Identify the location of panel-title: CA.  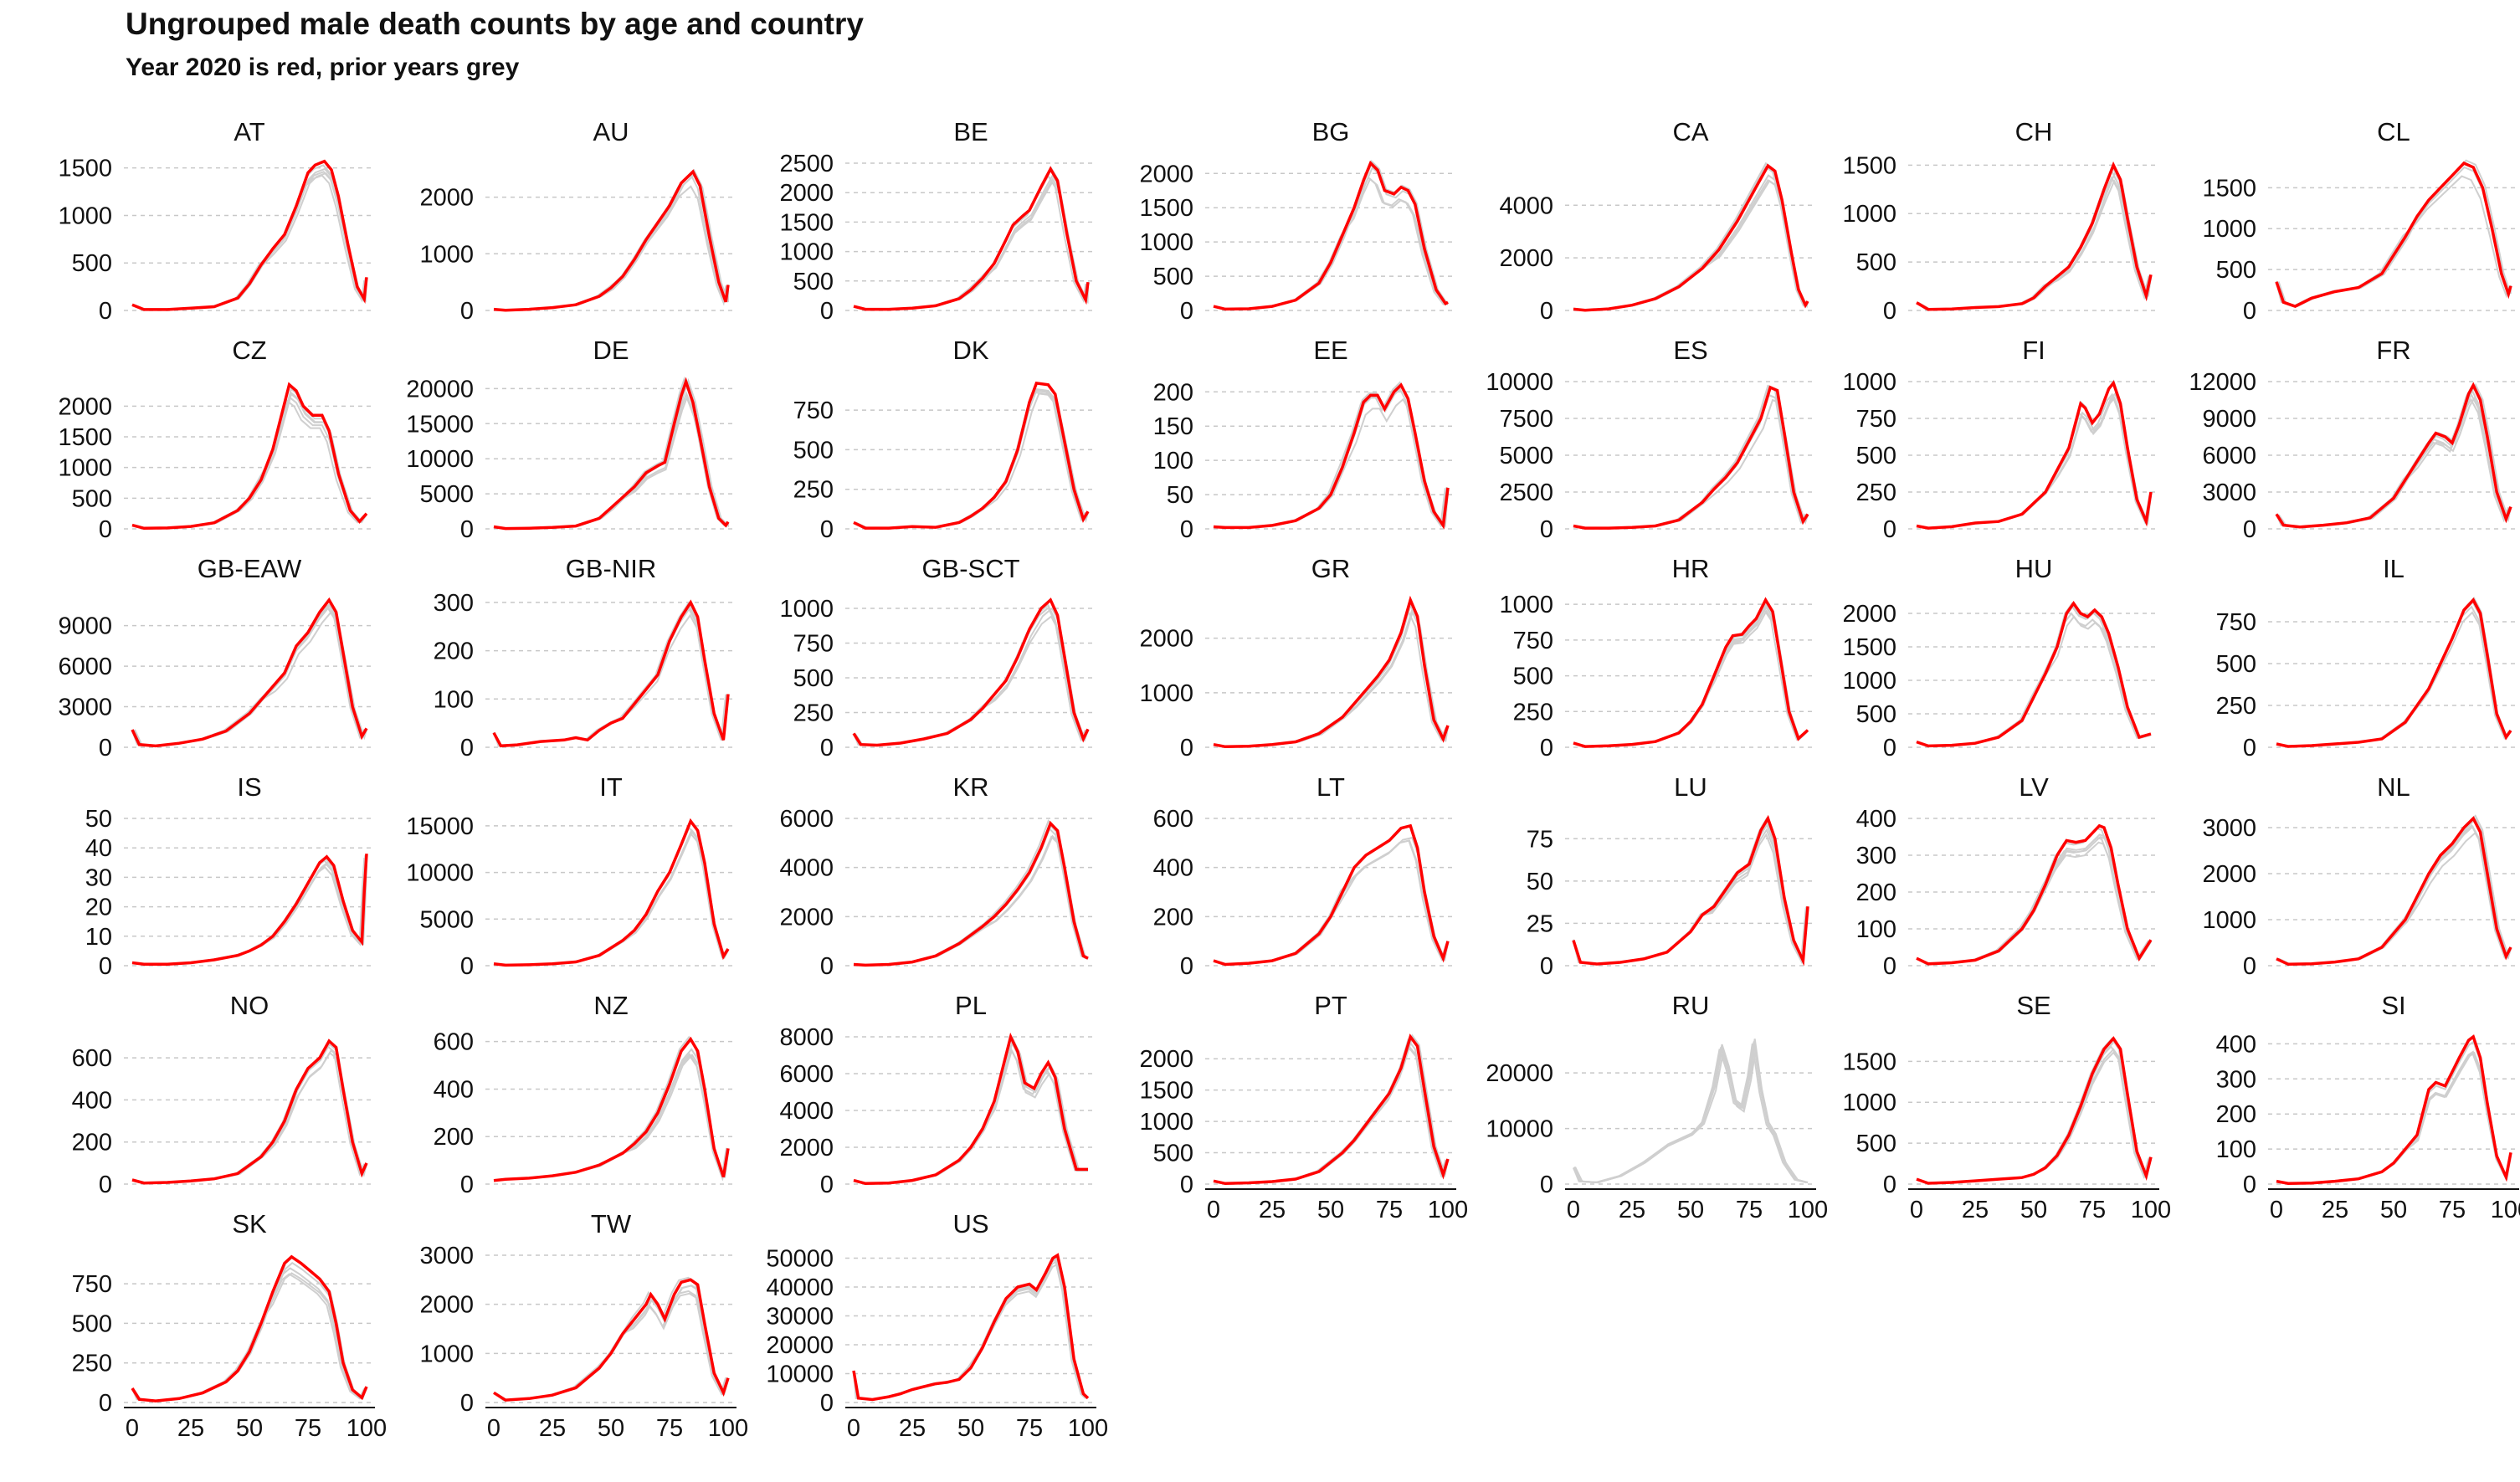
(1690, 131).